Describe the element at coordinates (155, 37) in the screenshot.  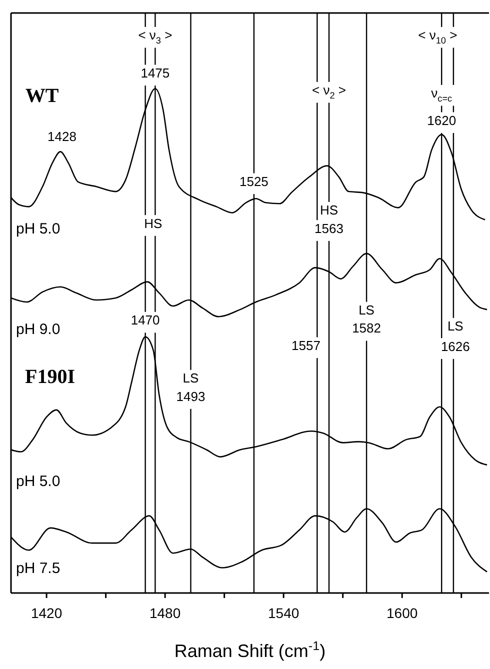
I see `annotation: < ν$_{3}$ >` at that location.